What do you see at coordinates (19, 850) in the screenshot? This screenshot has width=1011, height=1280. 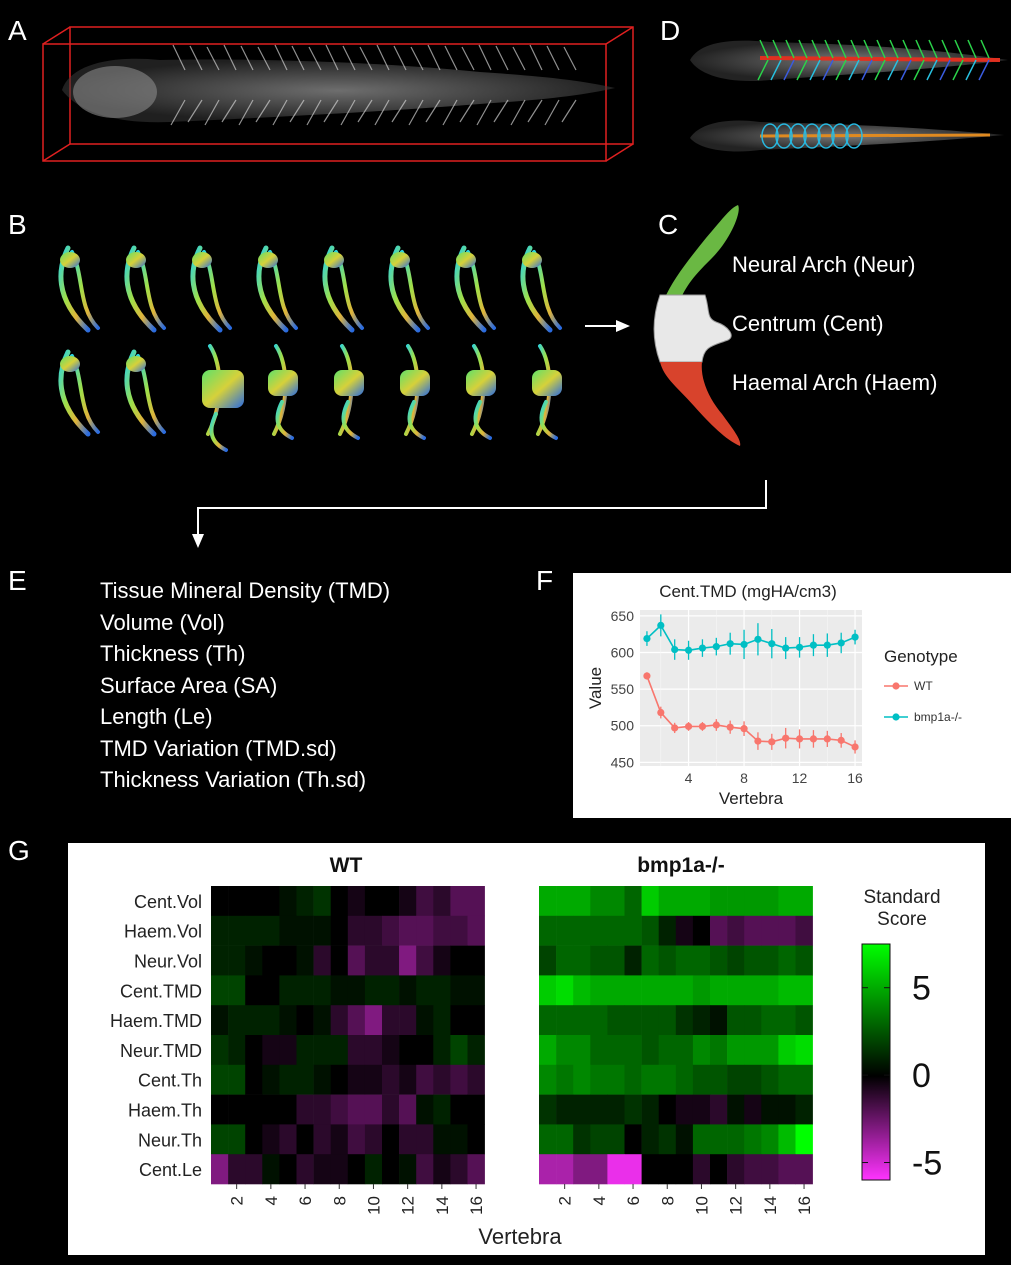 I see `panel-label-g: G` at bounding box center [19, 850].